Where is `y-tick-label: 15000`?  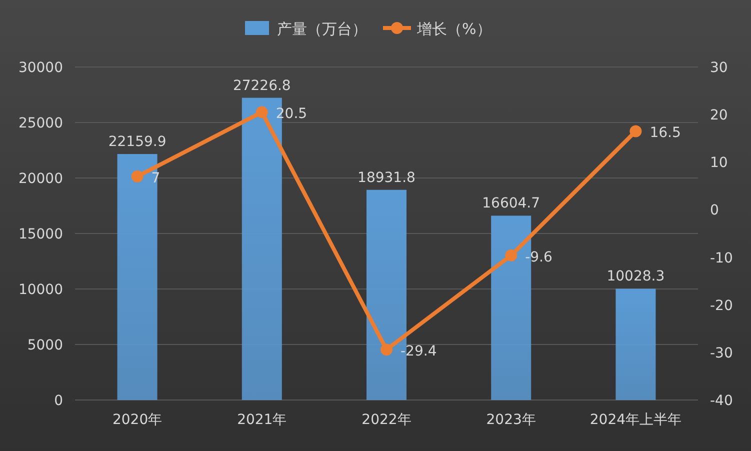
y-tick-label: 15000 is located at coordinates (40, 234).